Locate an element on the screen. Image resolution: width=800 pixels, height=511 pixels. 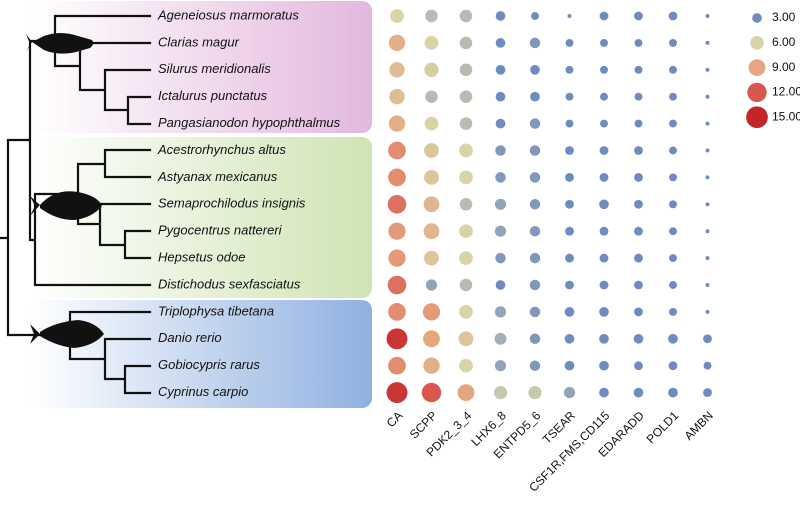
legend-label: 15.00 is located at coordinates (786, 116).